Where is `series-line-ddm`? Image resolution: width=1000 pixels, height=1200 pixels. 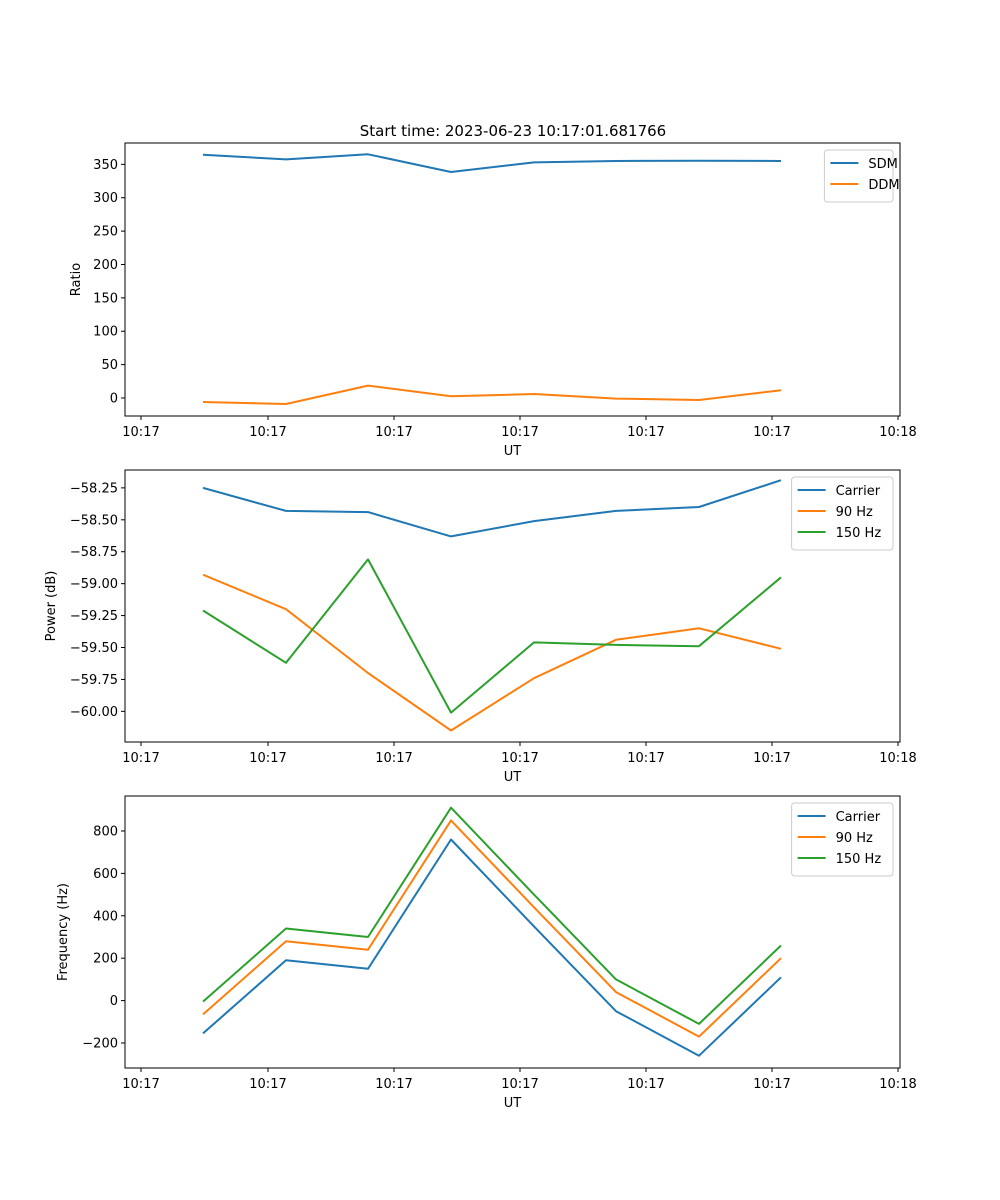
series-line-ddm is located at coordinates (492, 394).